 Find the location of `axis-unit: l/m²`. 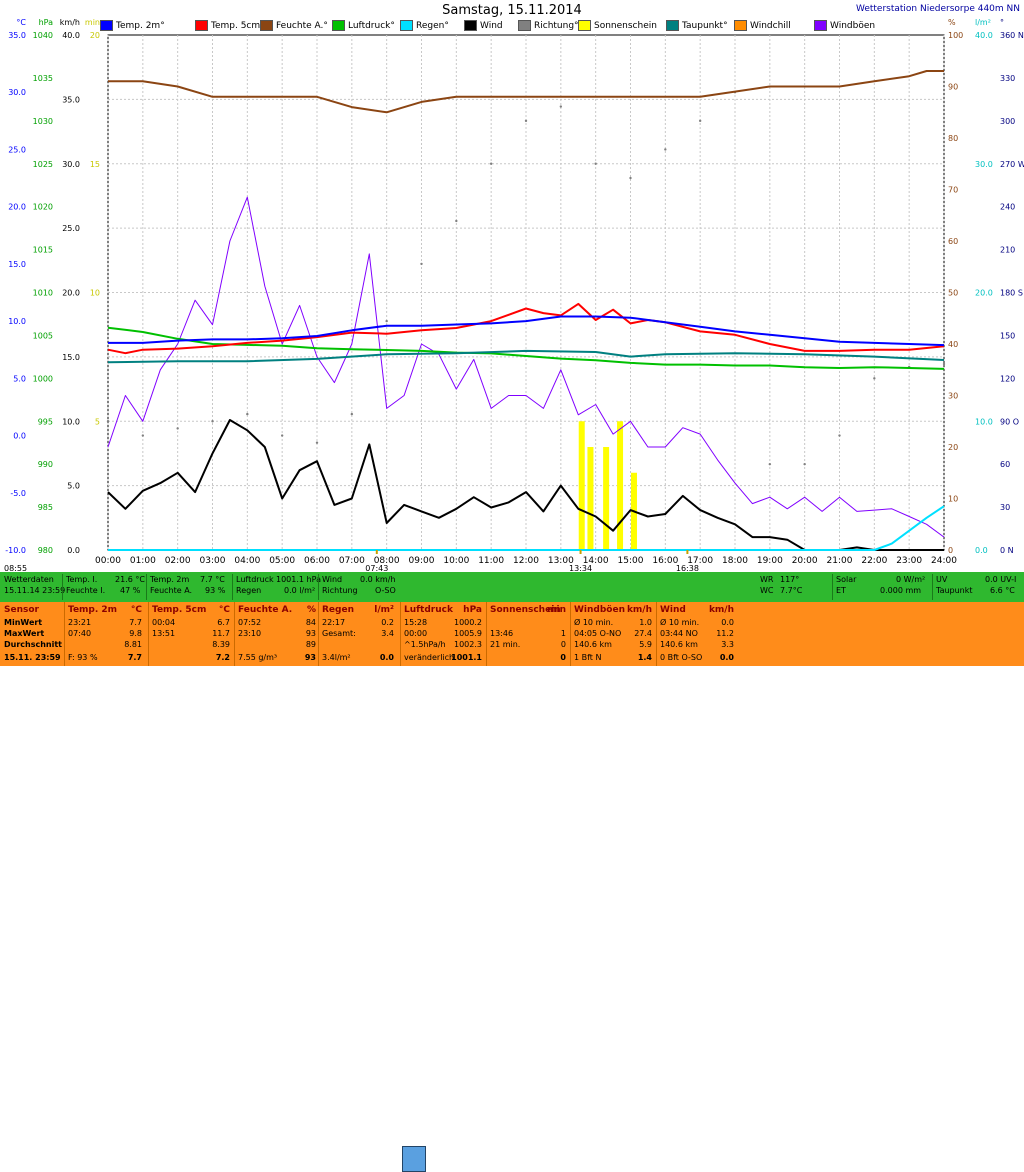

axis-unit: l/m² is located at coordinates (983, 22).